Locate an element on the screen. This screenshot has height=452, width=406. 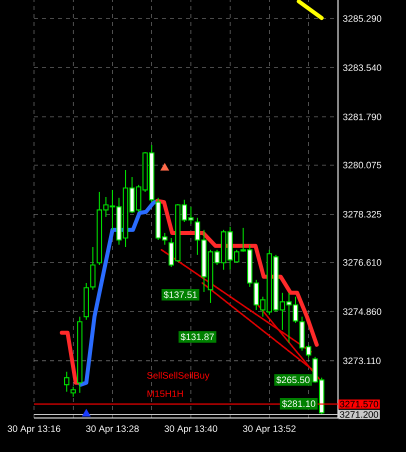
y-tick-label: 3283.540 is located at coordinates (362, 68).